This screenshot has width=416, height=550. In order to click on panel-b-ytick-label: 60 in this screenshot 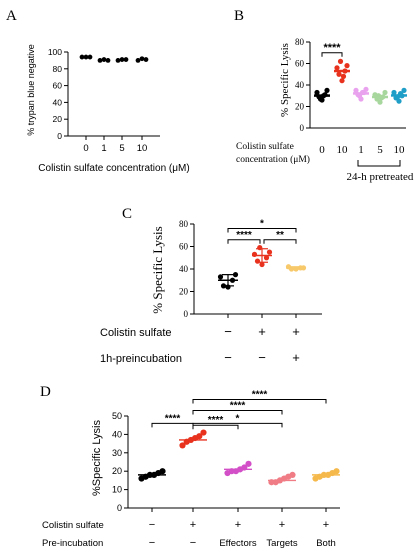, I will do `click(300, 64)`.